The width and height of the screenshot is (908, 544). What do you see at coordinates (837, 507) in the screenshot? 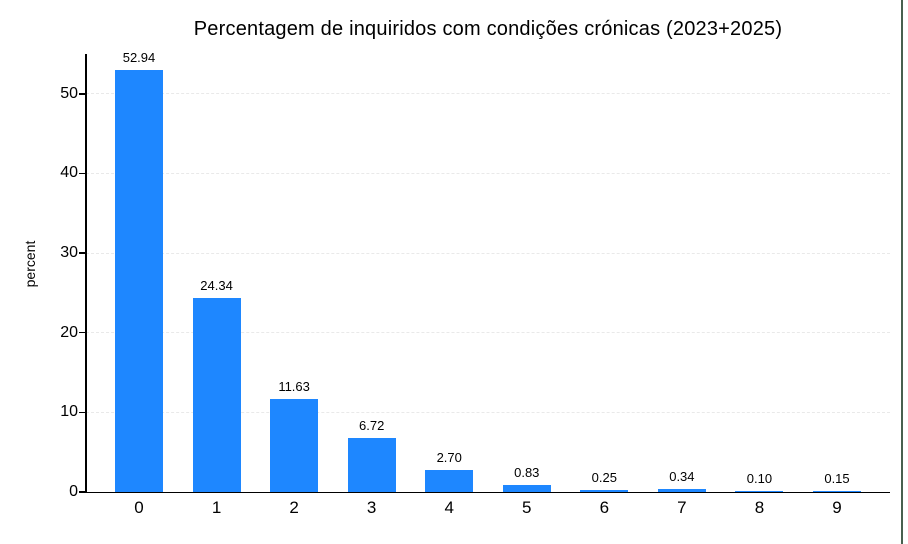
I see `x-axis-tick-label: 9` at bounding box center [837, 507].